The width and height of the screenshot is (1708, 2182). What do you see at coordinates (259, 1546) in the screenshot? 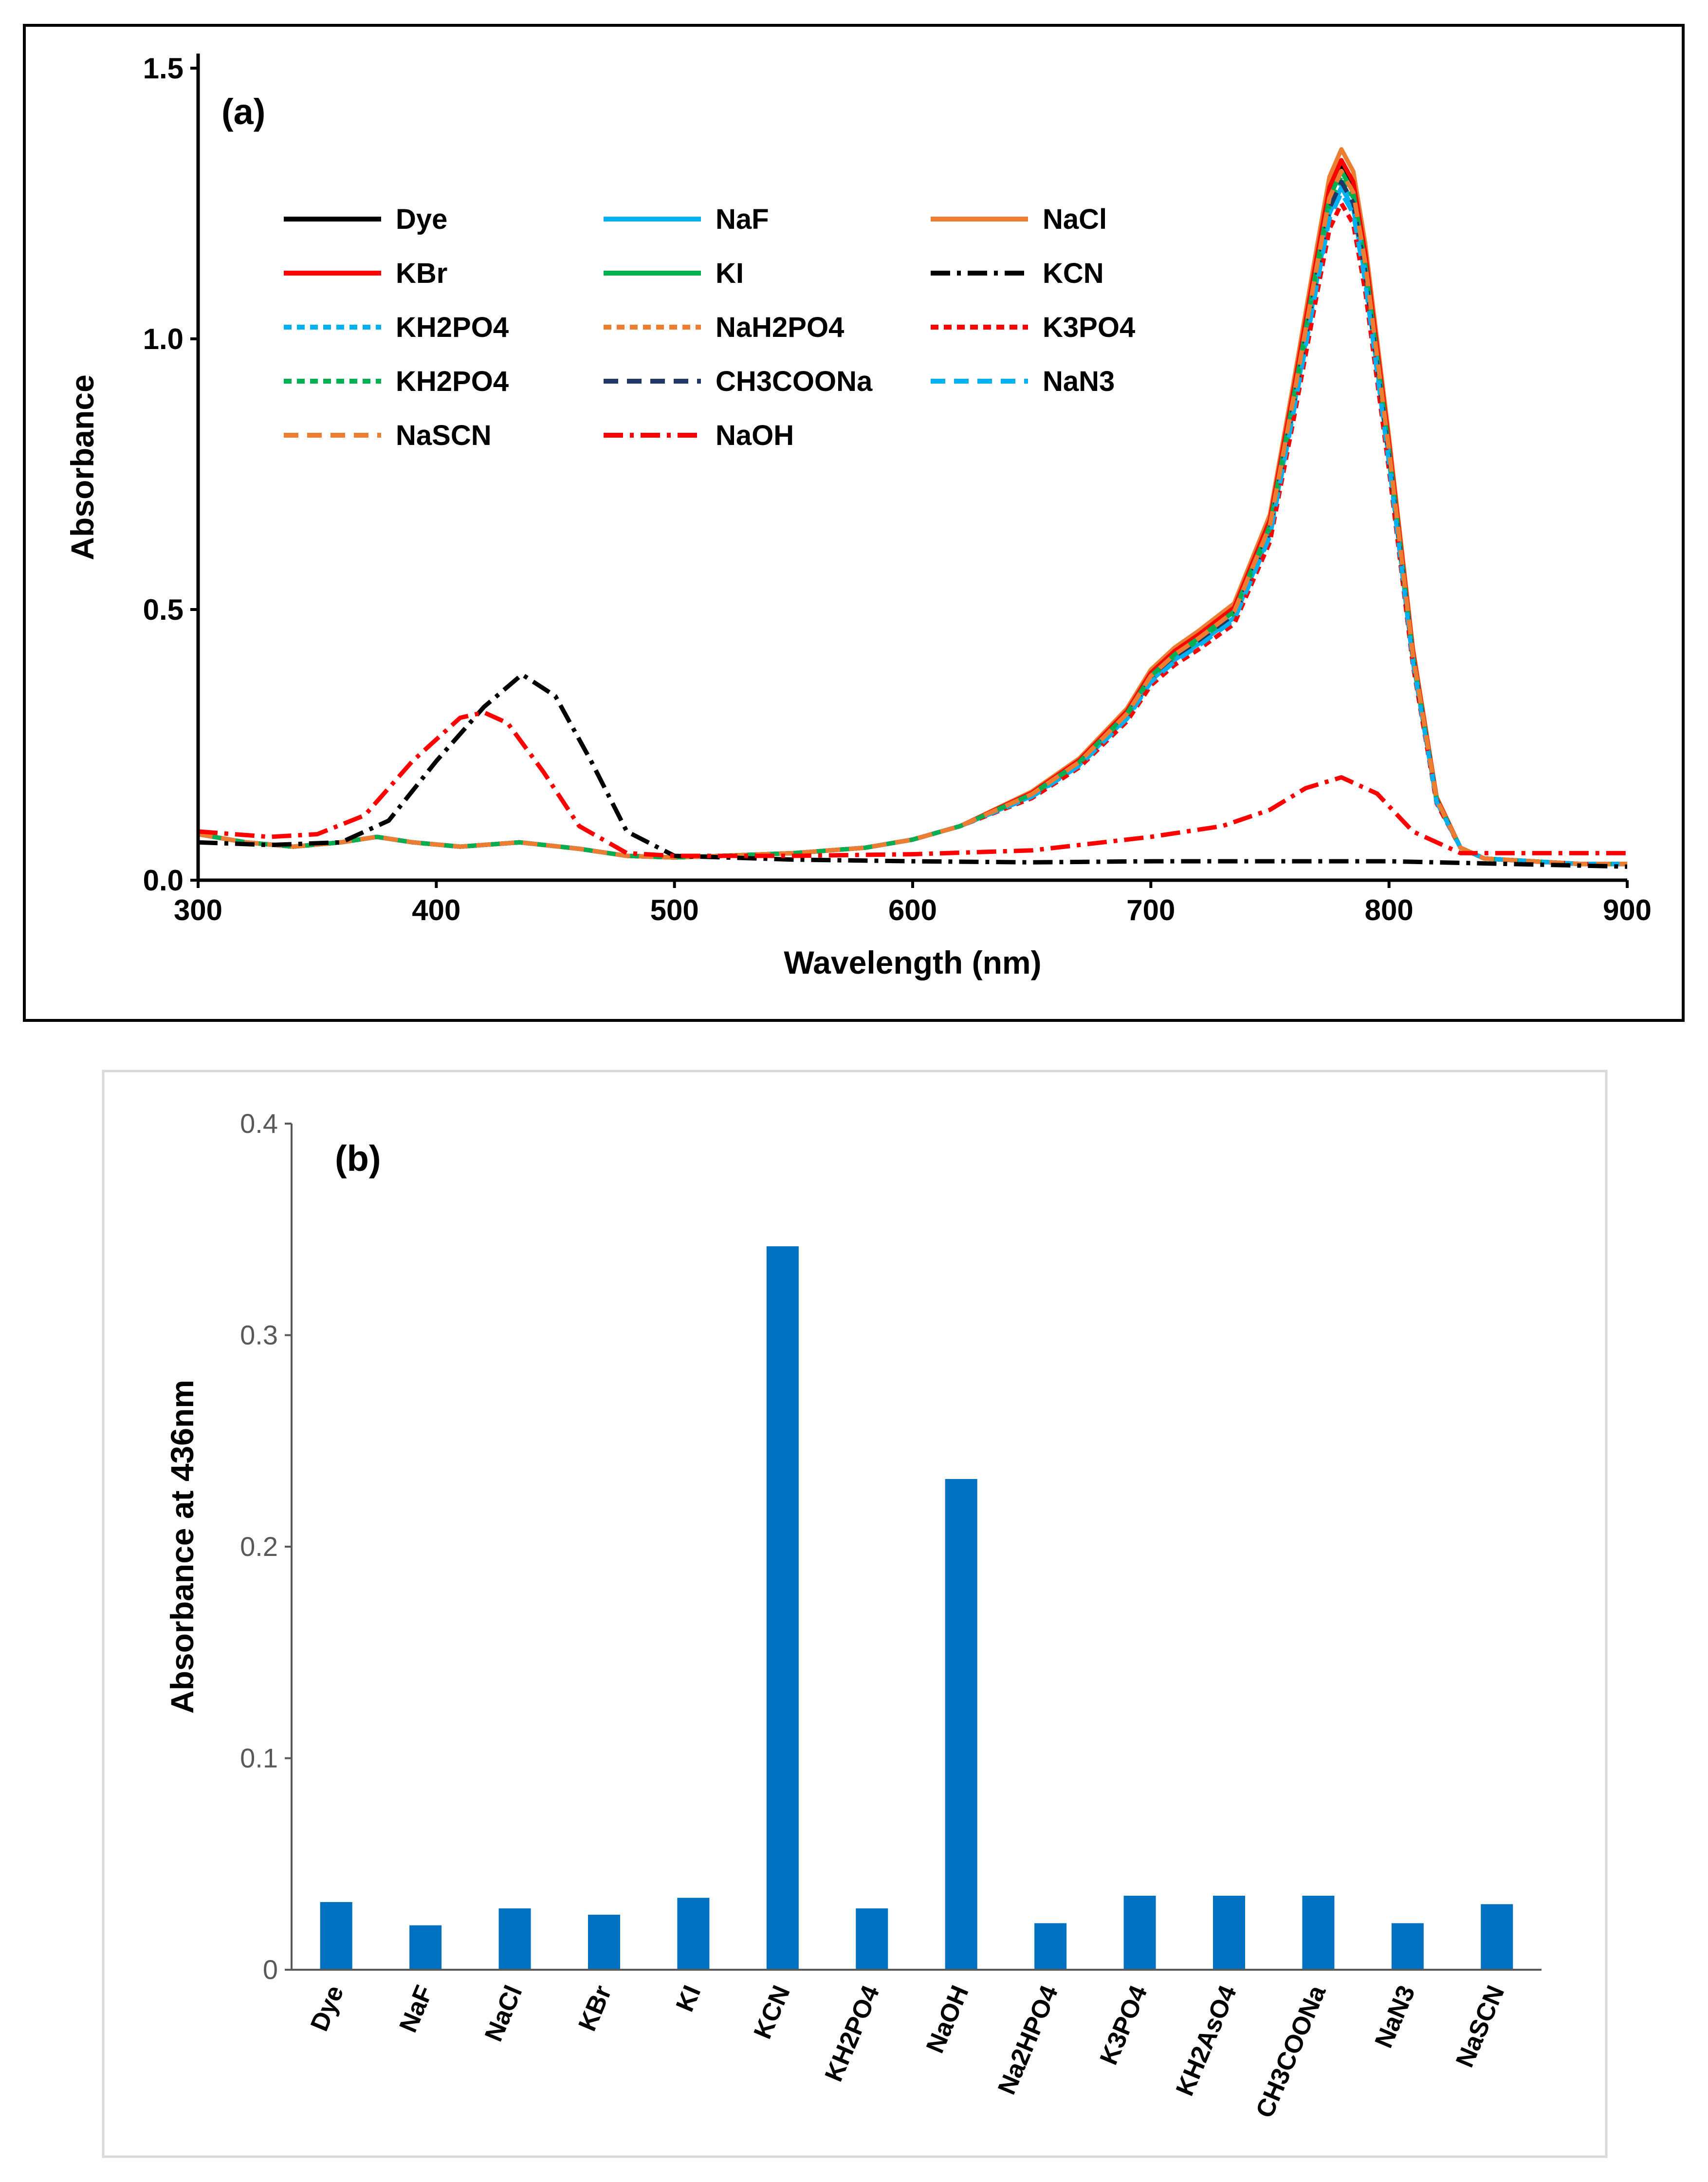
I see `panel-b-y-tick-label-2: 0.2` at bounding box center [259, 1546].